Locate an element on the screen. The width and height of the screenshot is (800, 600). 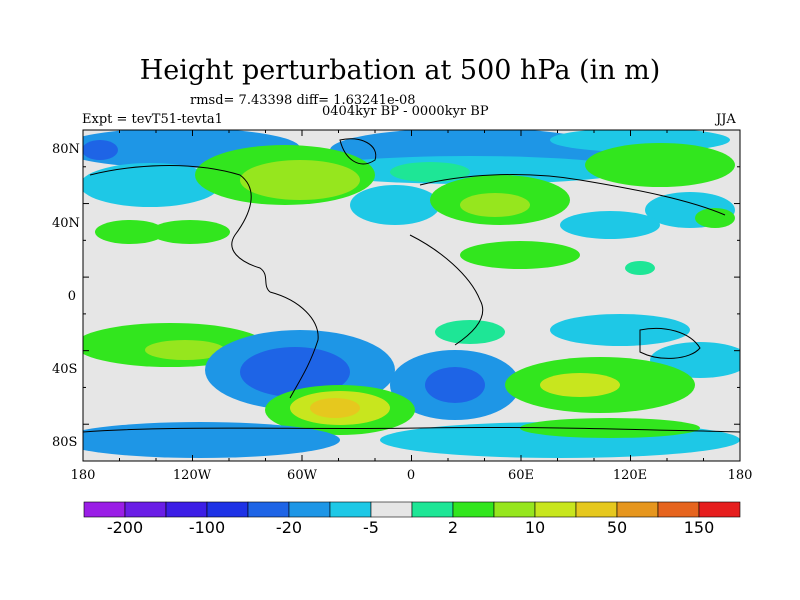
coast-eurasia is located at coordinates (572, 195).